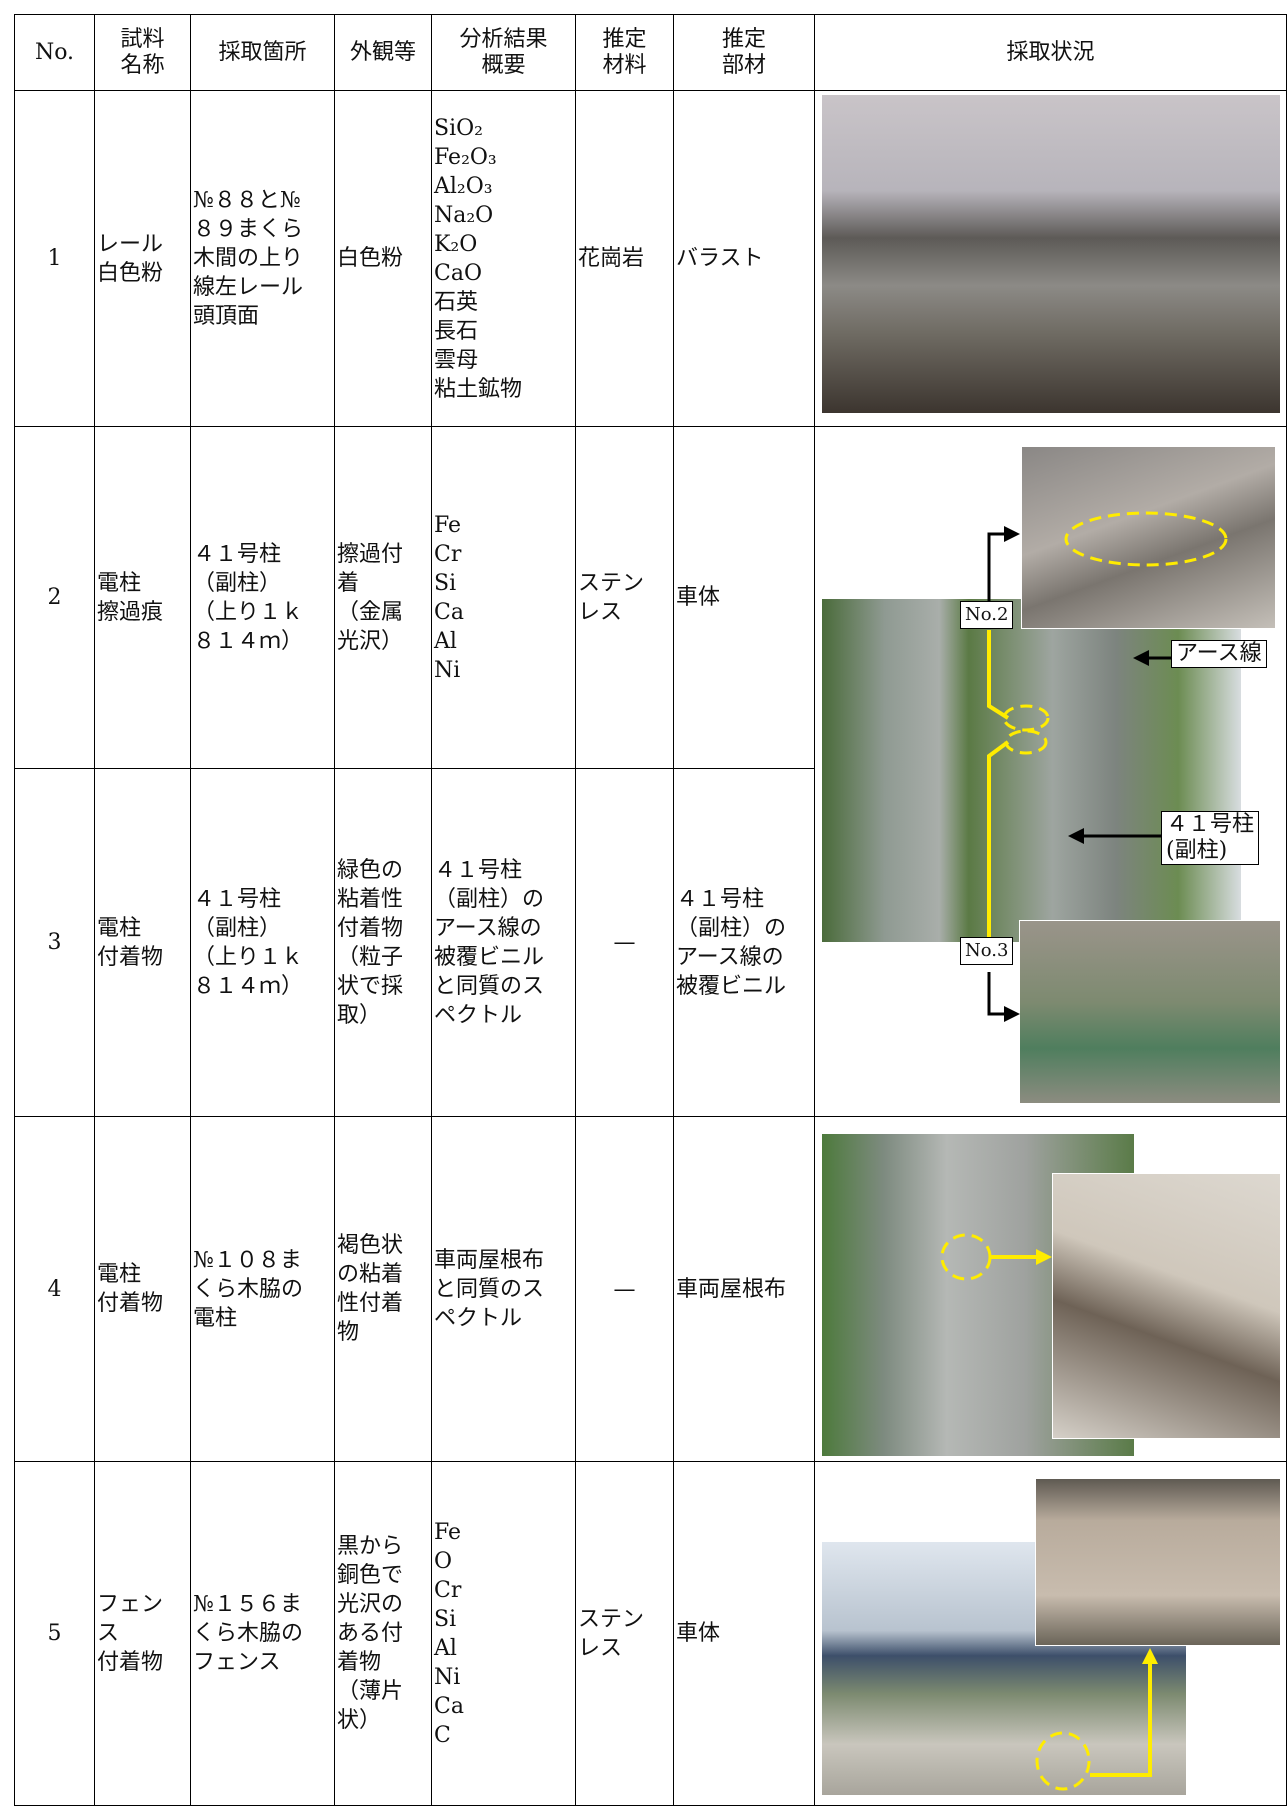 The width and height of the screenshot is (1288, 1807). I want to click on label-pole: ４１号柱 (副柱), so click(1210, 838).